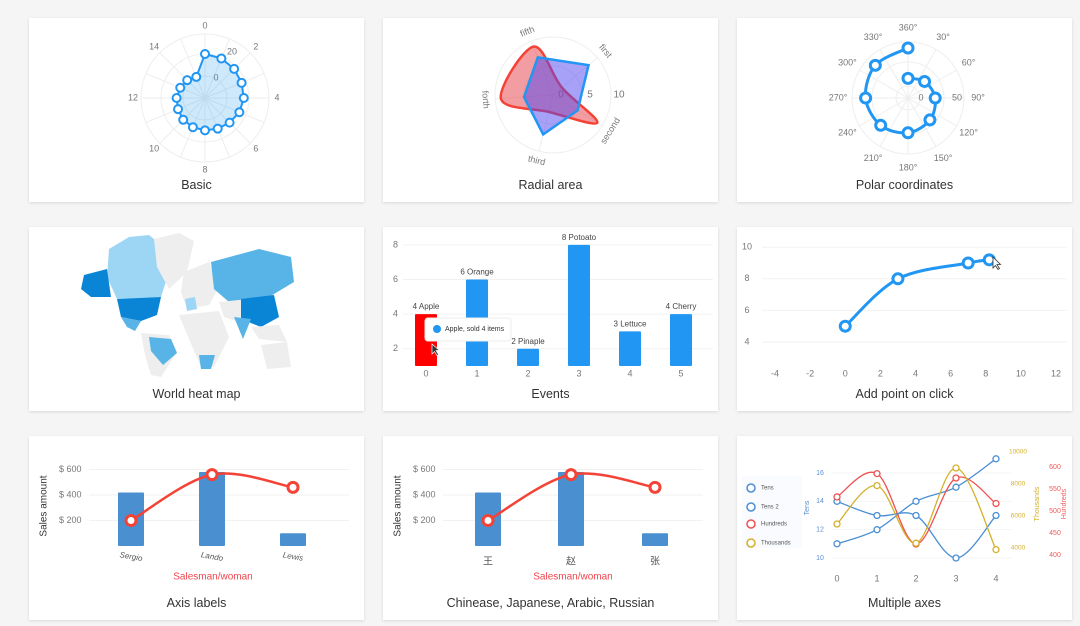 The image size is (1080, 626). Describe the element at coordinates (1021, 373) in the screenshot. I see `x-tick-label: 10` at that location.